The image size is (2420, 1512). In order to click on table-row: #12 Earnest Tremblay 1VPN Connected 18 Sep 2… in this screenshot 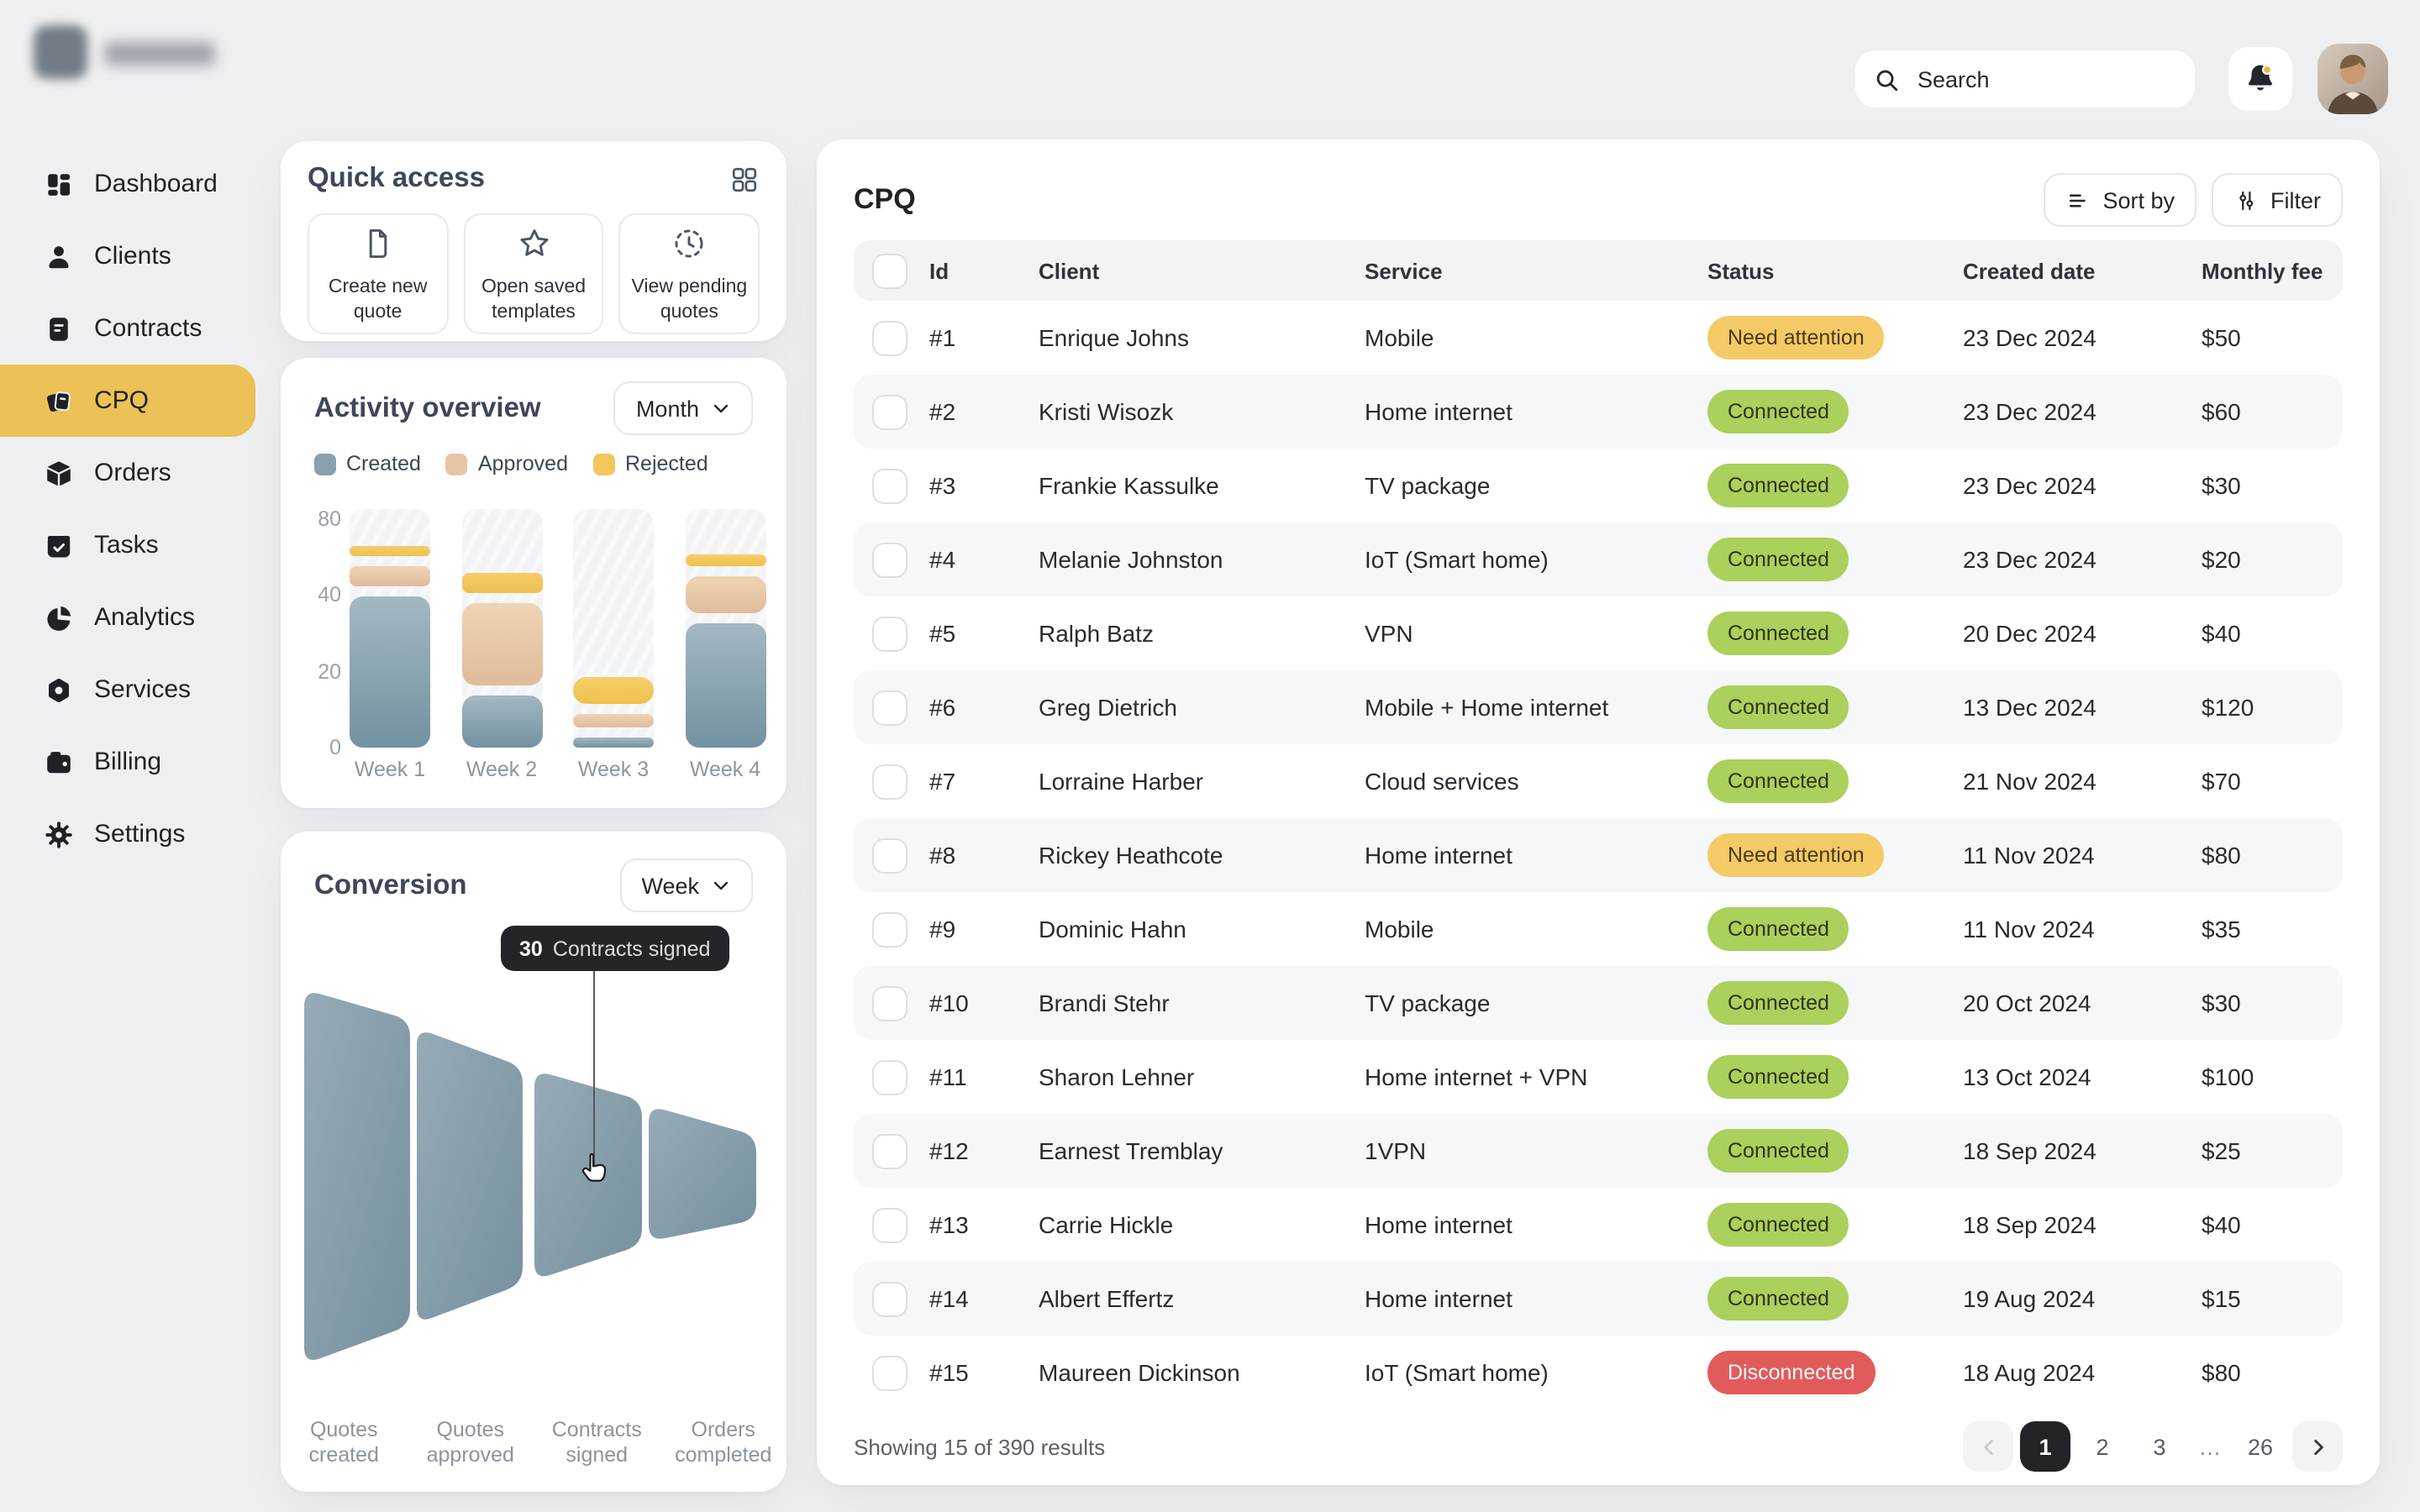, I will do `click(1598, 1151)`.